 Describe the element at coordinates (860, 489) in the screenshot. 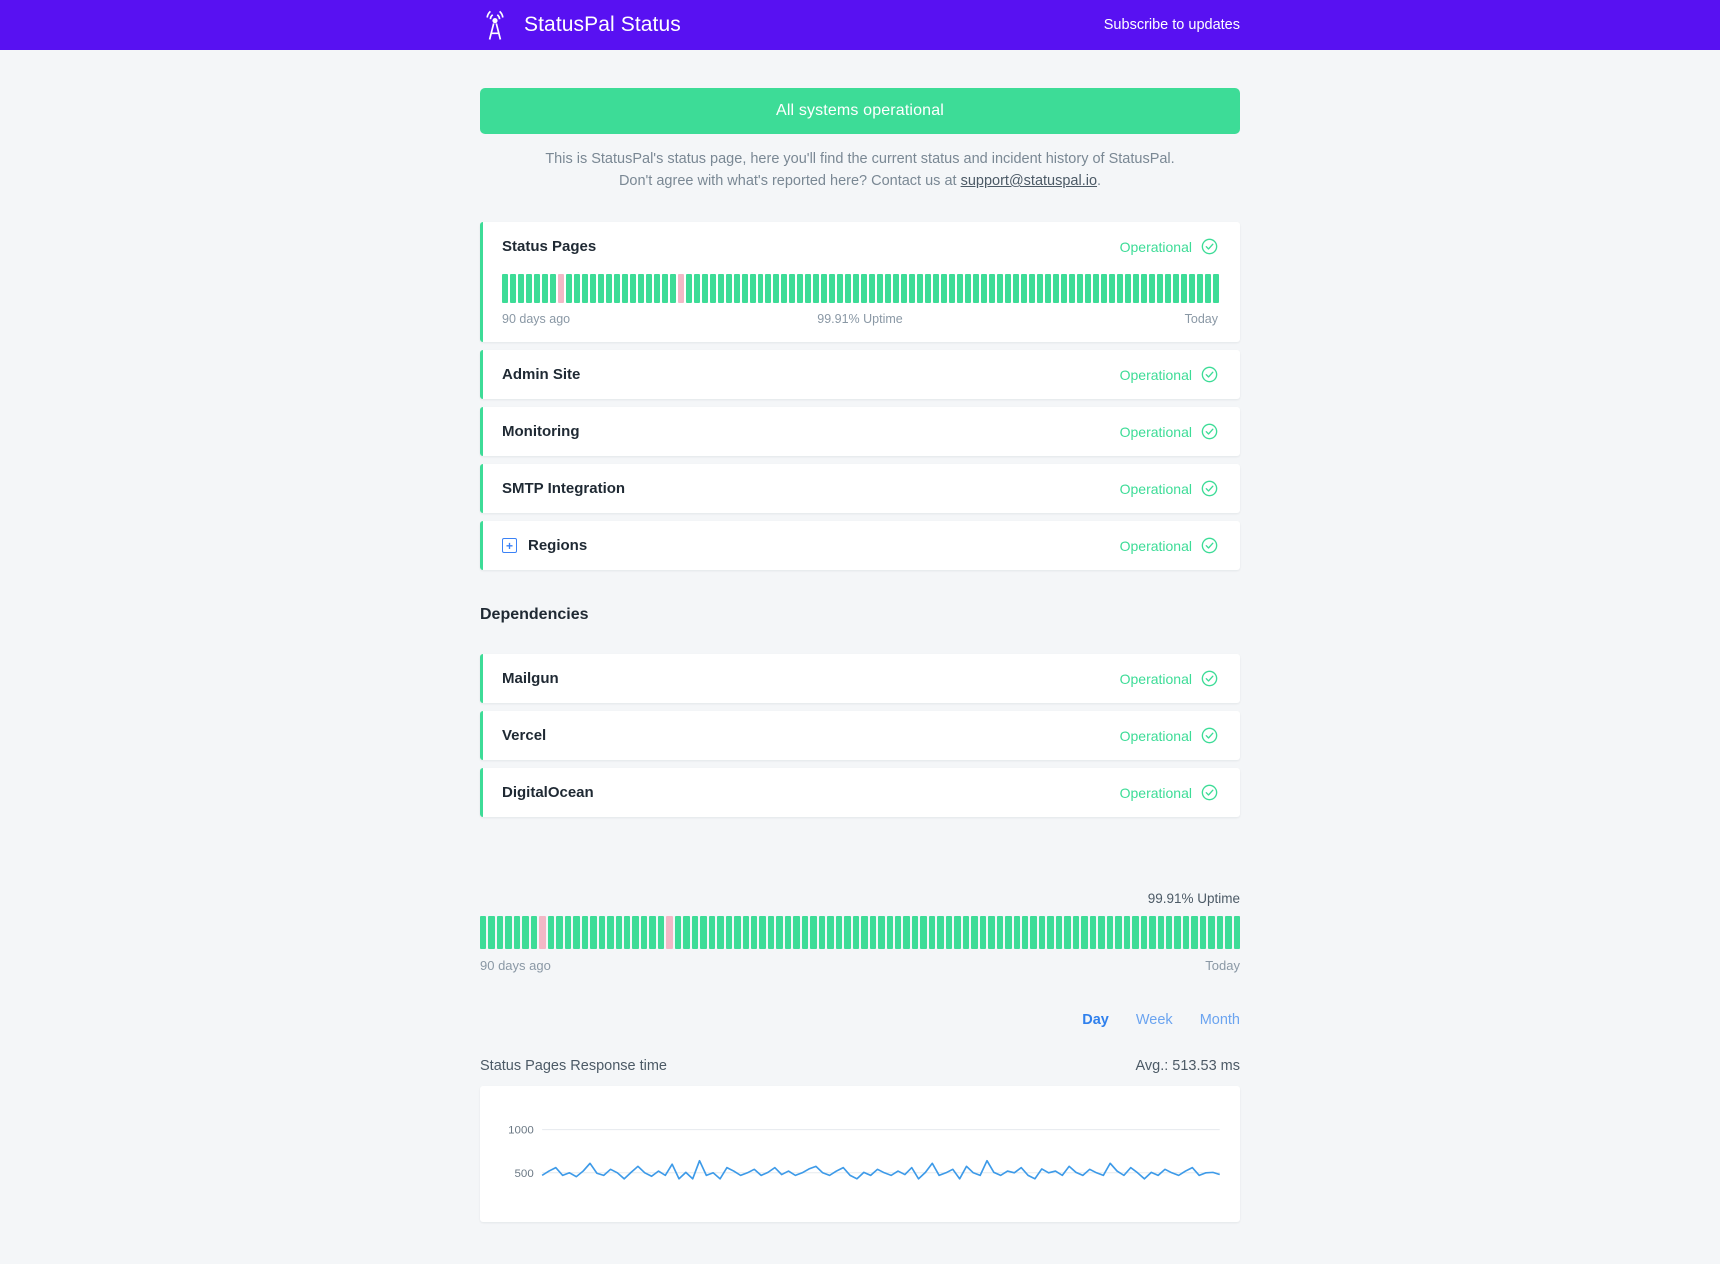

I see `service-card: SMTP Integration Operational` at that location.